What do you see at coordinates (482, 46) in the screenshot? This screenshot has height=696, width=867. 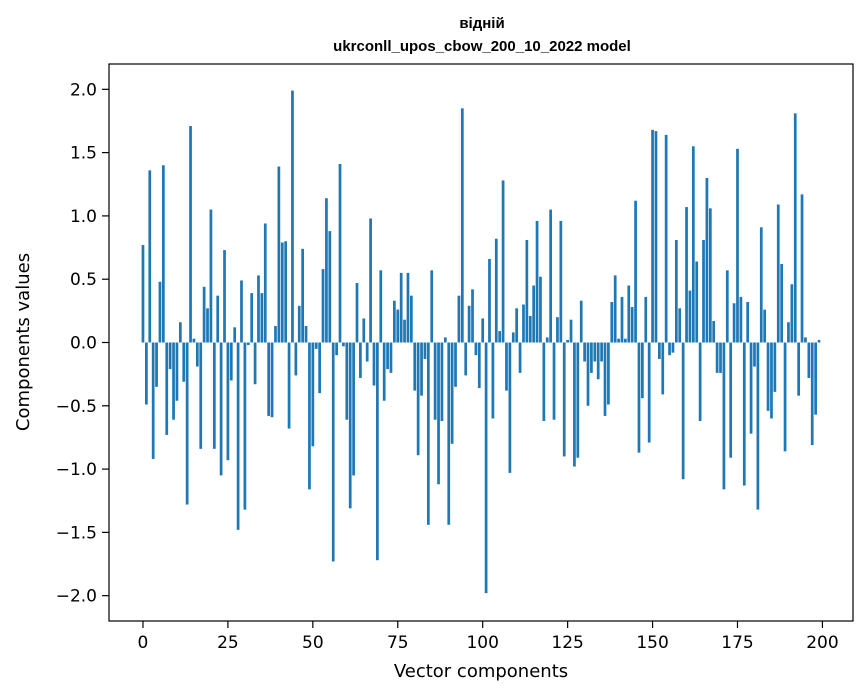 I see `chart-subtitle: ukrconll_upos_cbow_200_10_2022 model` at bounding box center [482, 46].